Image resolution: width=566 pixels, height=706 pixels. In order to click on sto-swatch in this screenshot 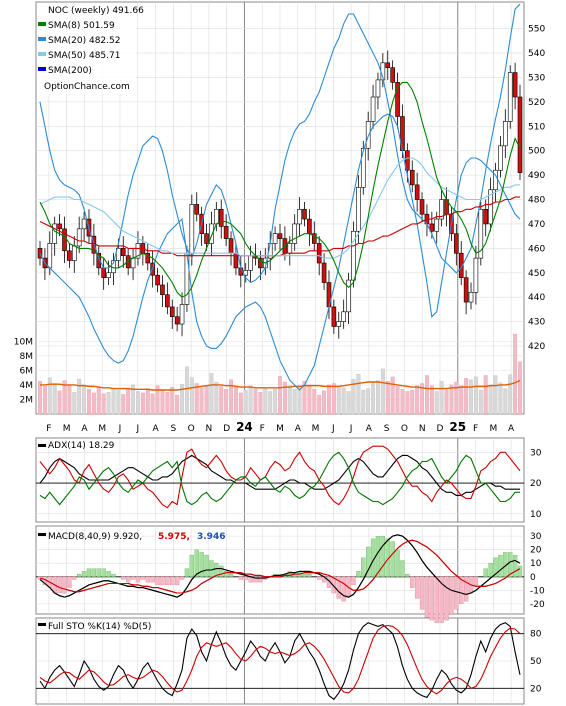, I will do `click(42, 624)`.